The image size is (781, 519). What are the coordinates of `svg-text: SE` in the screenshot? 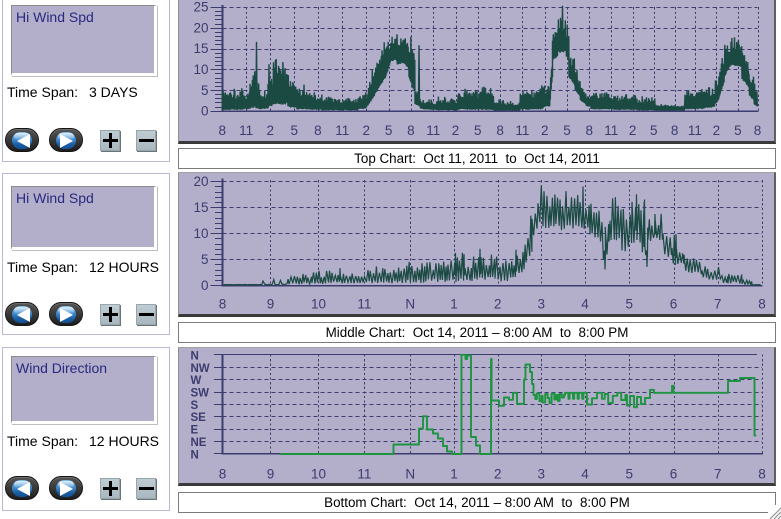 It's located at (199, 418).